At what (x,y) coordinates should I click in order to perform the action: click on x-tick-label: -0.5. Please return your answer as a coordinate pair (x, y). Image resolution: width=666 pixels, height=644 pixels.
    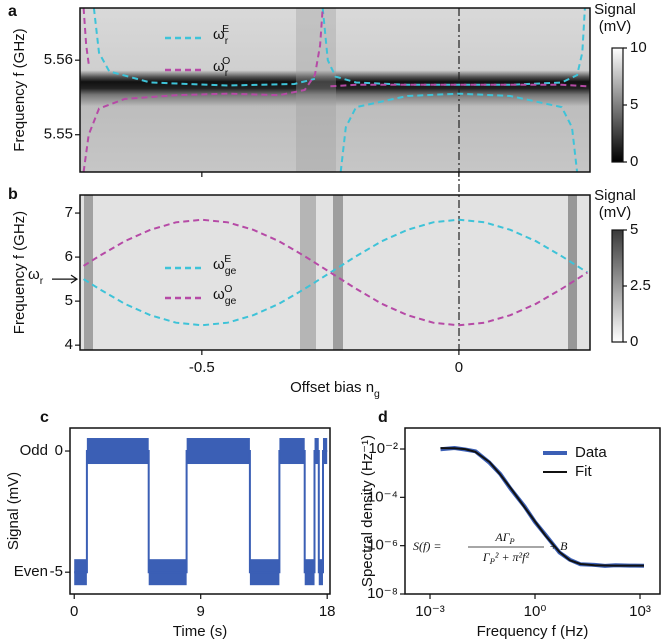
    Looking at the image, I should click on (202, 367).